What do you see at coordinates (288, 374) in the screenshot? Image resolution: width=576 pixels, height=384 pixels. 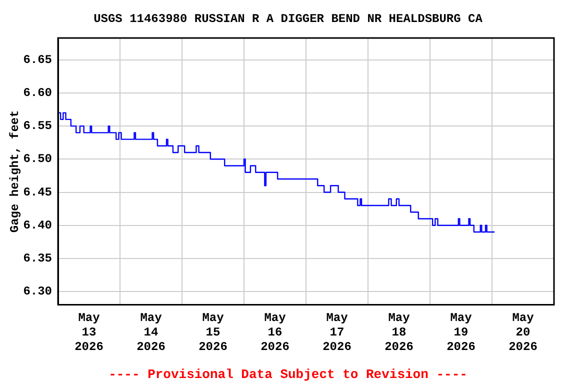 I see `text: ---- Provisional Data Subject to Revision ----` at bounding box center [288, 374].